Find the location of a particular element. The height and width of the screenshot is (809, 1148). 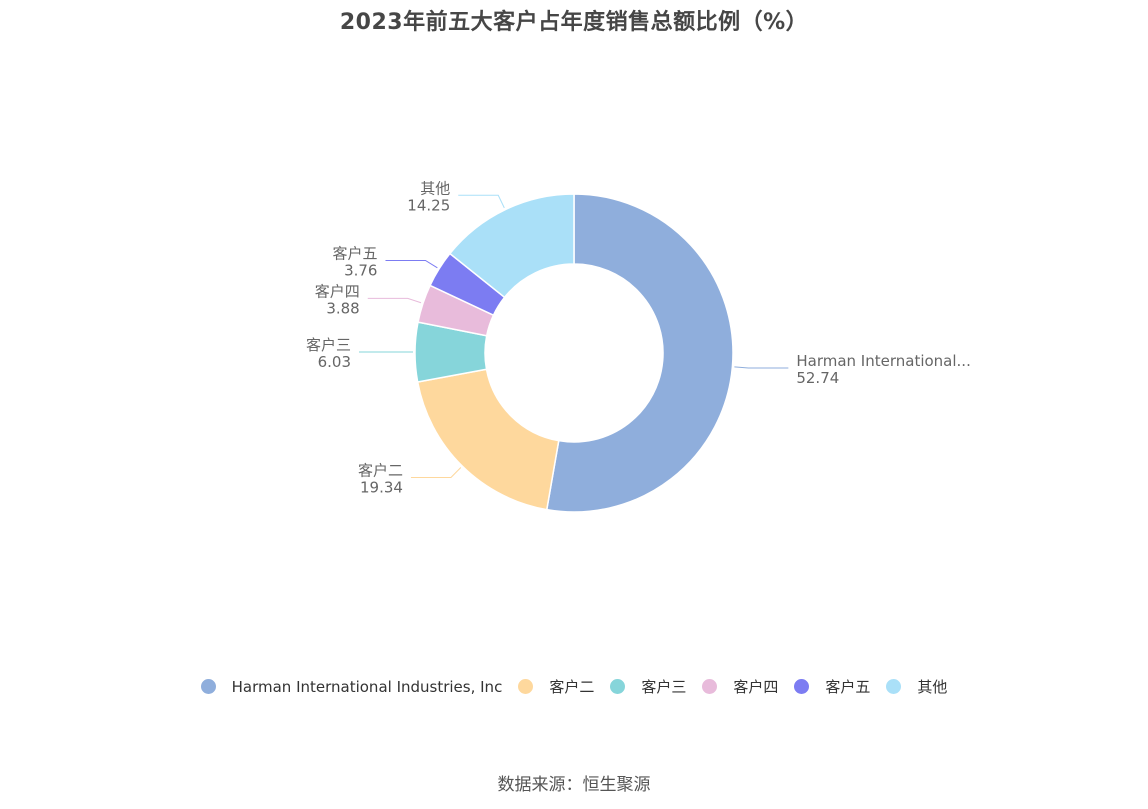

slice-label-value: 52.74 is located at coordinates (817, 378).